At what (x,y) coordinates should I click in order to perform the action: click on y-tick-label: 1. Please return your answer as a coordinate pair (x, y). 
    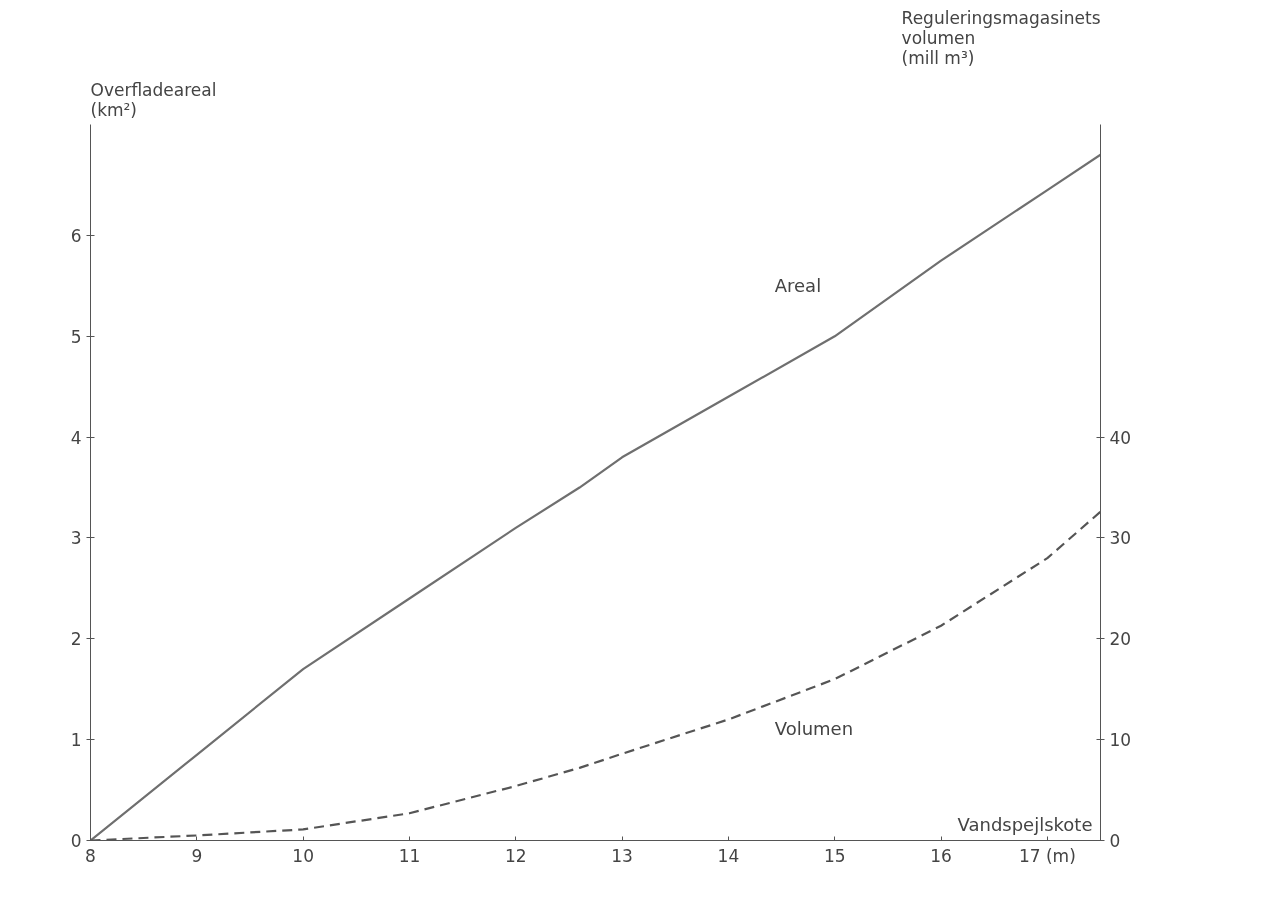
    Looking at the image, I should click on (76, 740).